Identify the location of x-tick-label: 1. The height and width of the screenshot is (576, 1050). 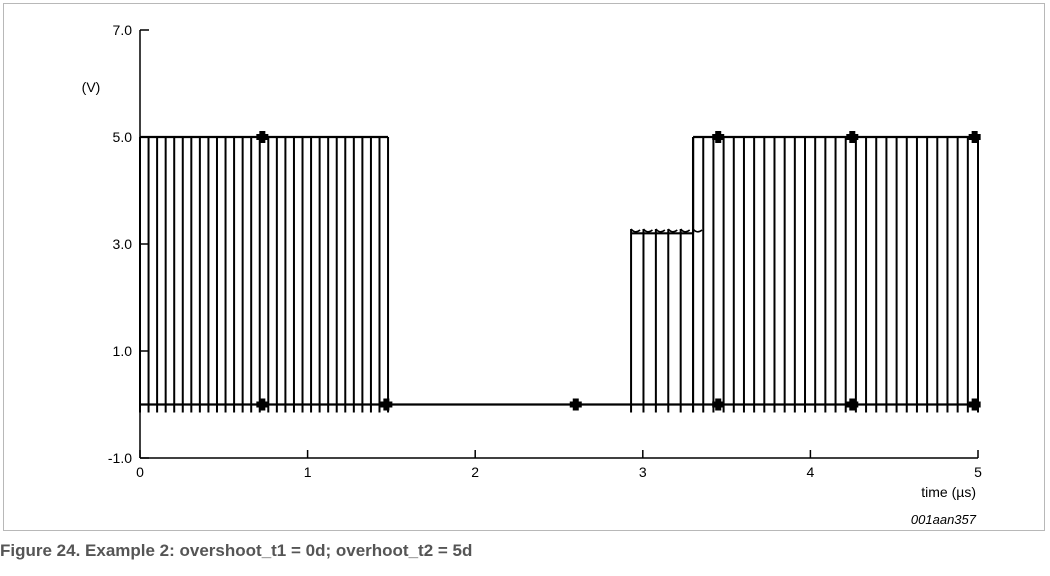
(308, 472).